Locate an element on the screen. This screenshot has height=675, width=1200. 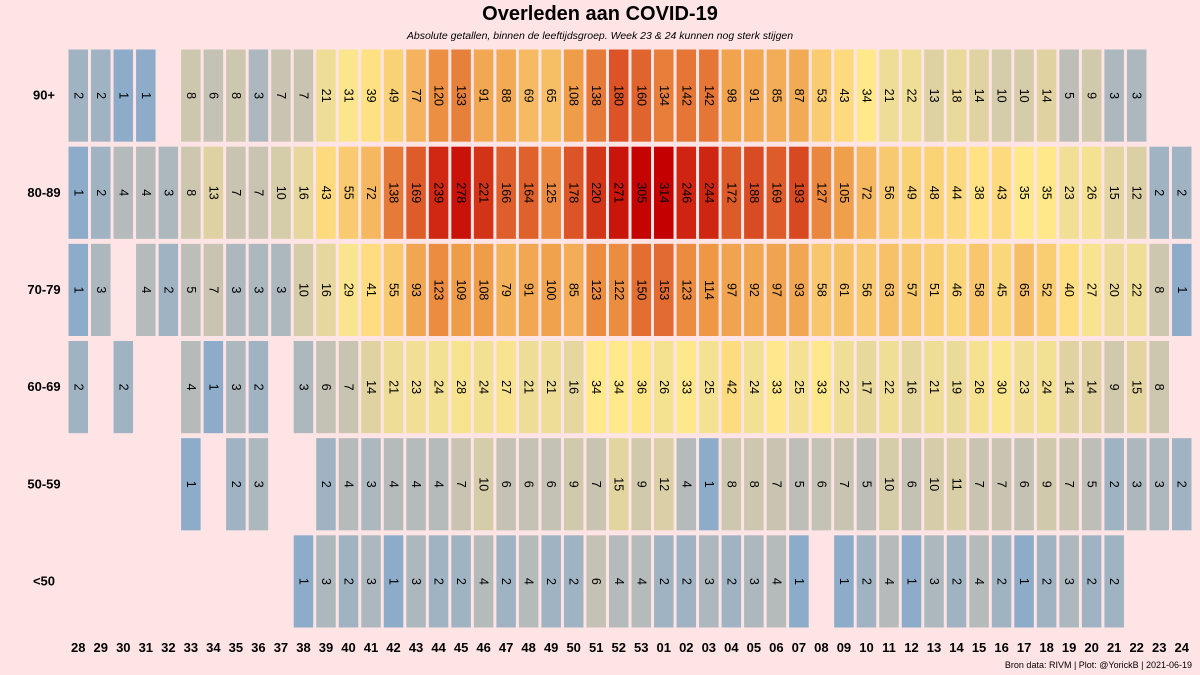
cell-value-label: 120 is located at coordinates (439, 95).